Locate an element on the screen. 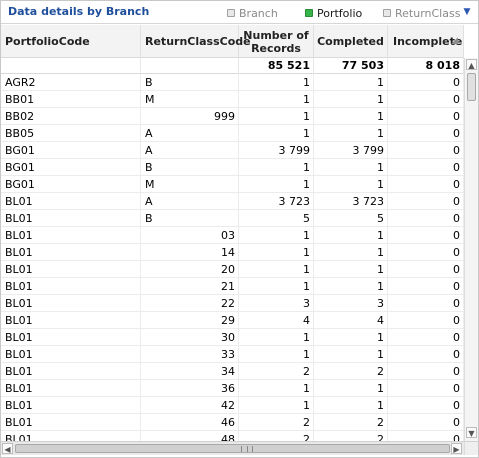  table-row: BL01 34 2 2 0 is located at coordinates (232, 371).